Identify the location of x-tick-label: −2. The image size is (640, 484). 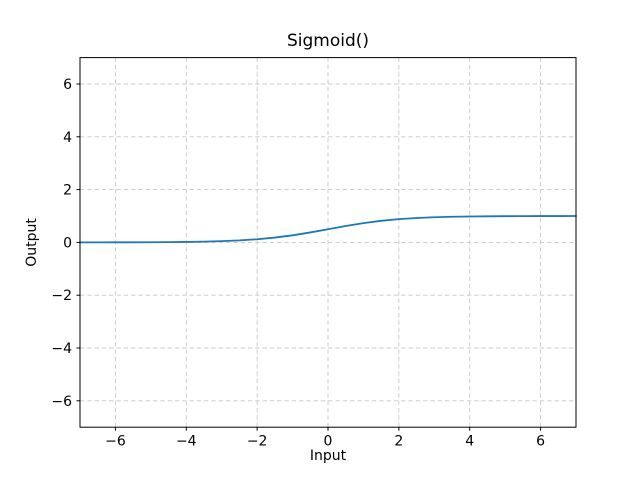
(257, 442).